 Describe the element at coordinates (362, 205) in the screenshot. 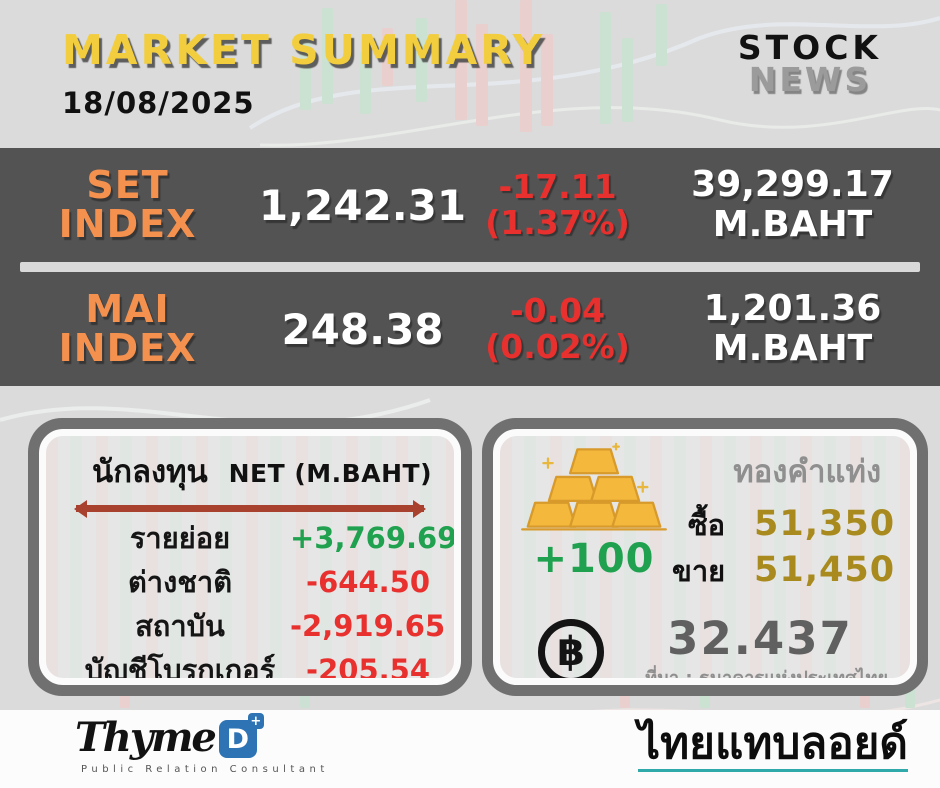

I see `set-index-value: 1,242.31` at that location.